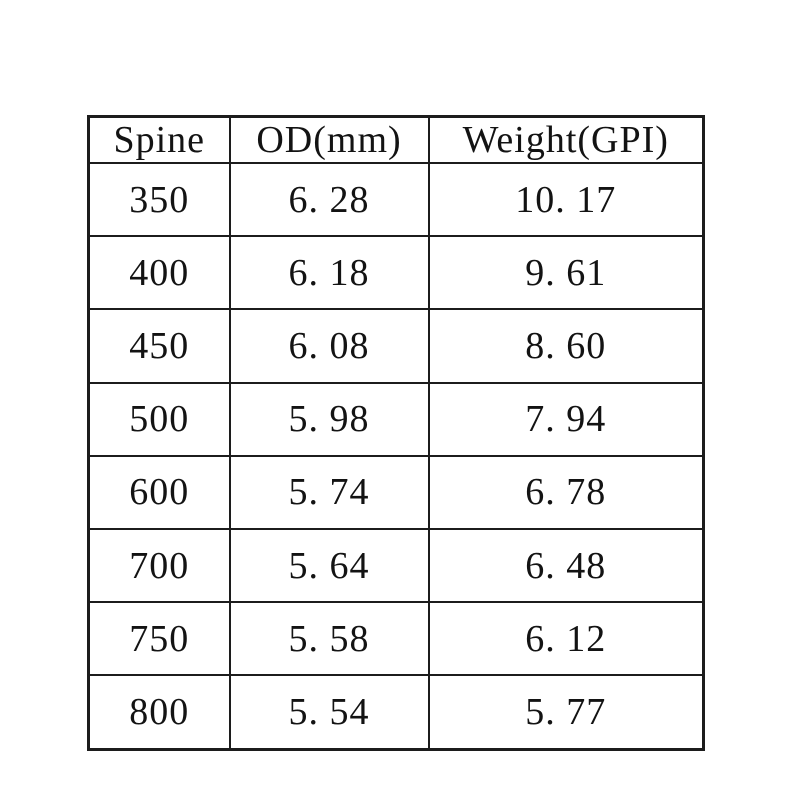  What do you see at coordinates (159, 492) in the screenshot?
I see `cell-spine: 600` at bounding box center [159, 492].